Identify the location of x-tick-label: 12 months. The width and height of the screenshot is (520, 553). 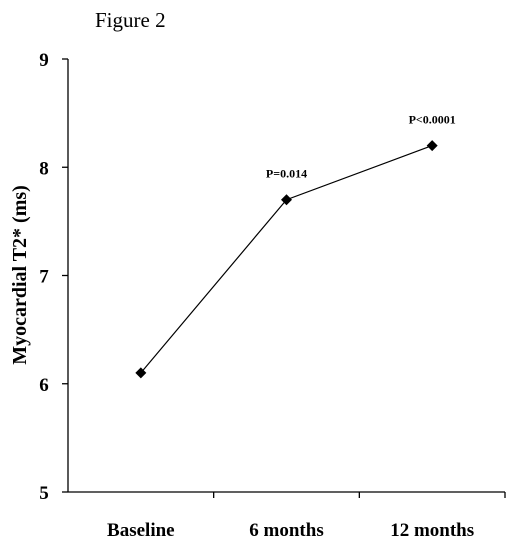
(432, 530).